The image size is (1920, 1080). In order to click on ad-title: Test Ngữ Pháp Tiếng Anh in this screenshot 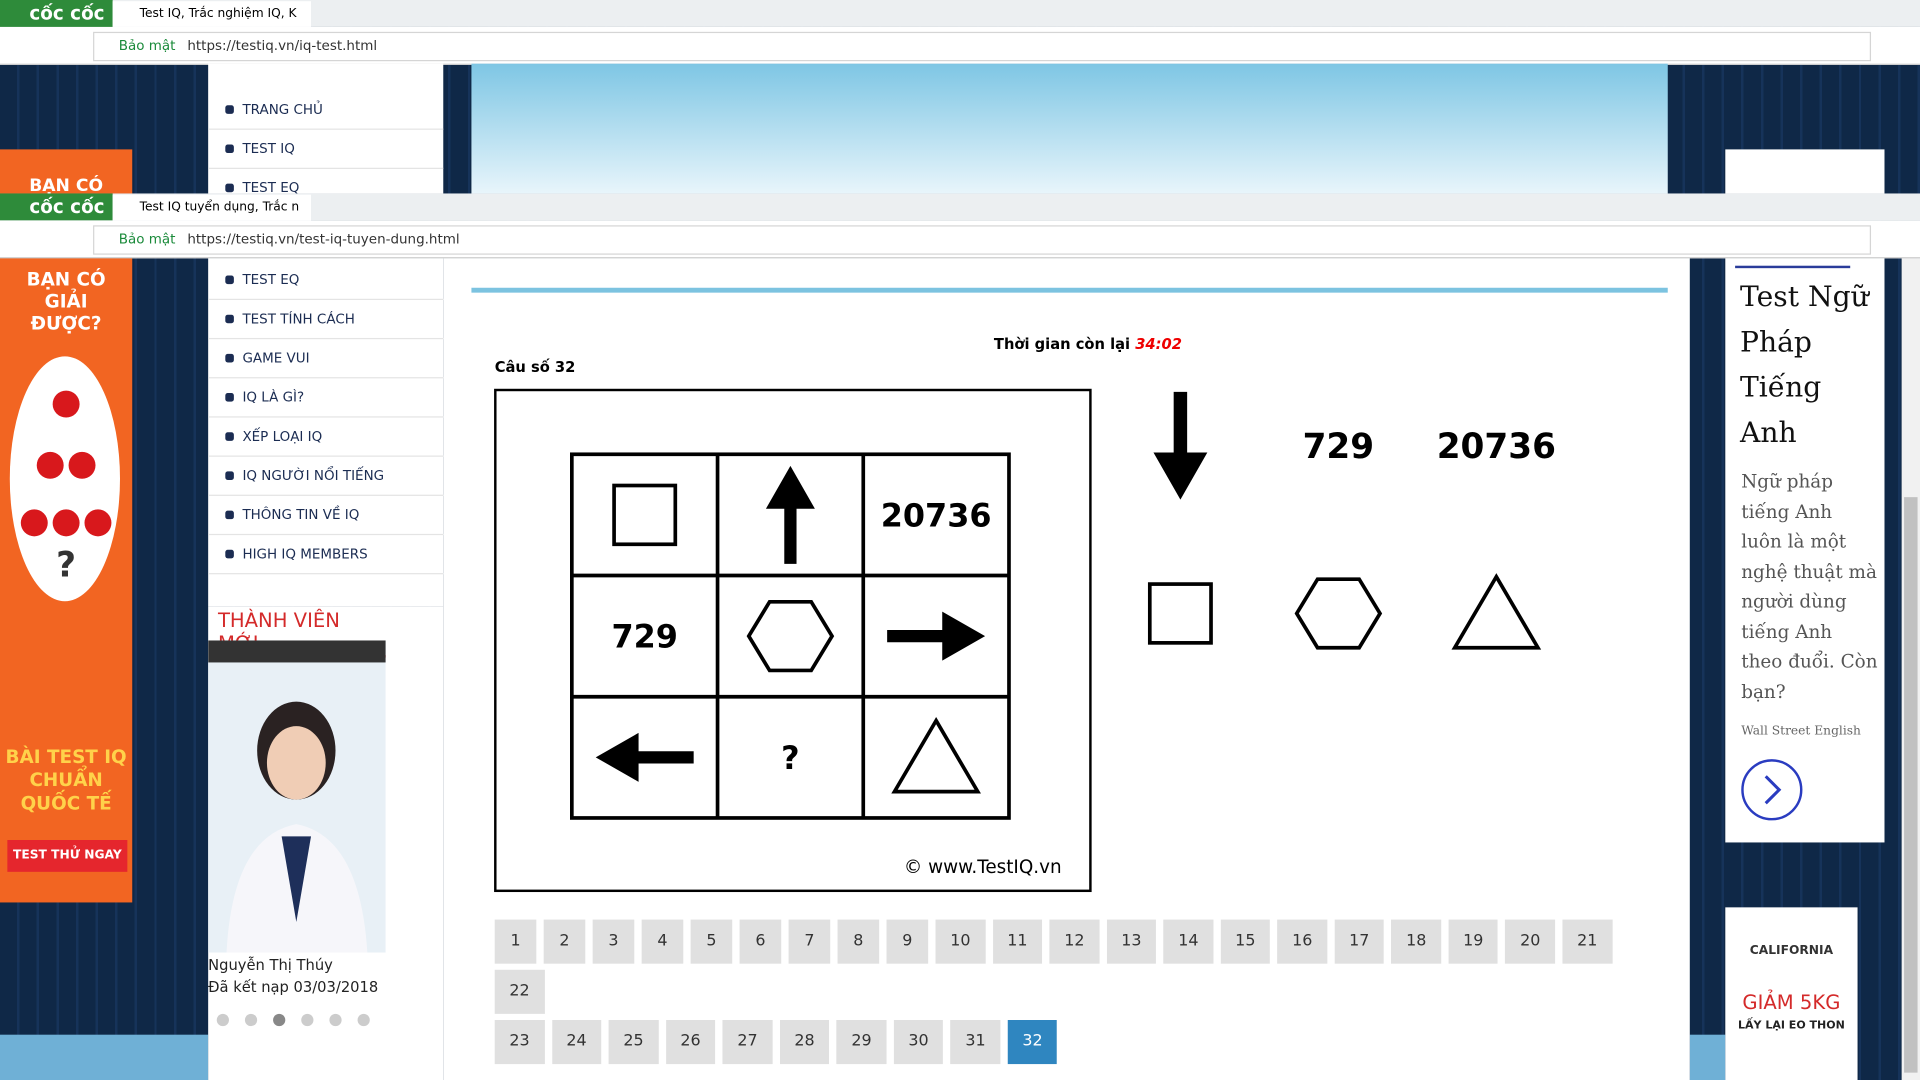, I will do `click(1804, 365)`.